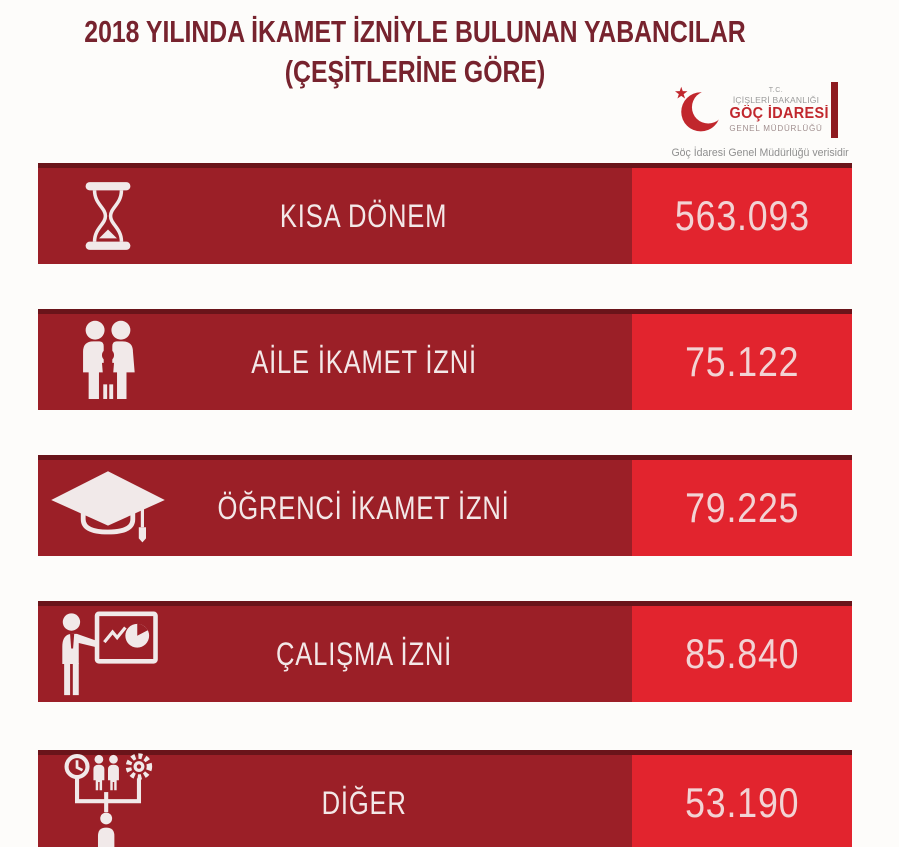  I want to click on row-value: 75.122, so click(742, 361).